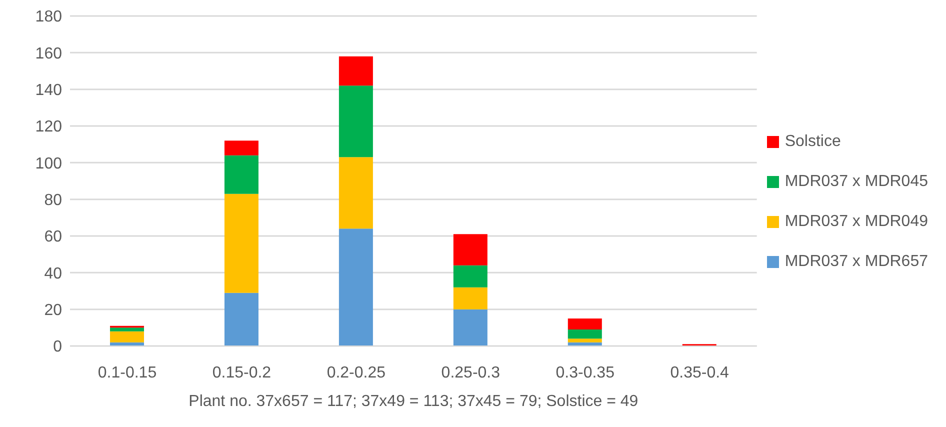 The height and width of the screenshot is (427, 946). I want to click on x-axis-title: Plant no. 37x657 = 117; 37x49 = 113; 37x45 = 79; Solstice = 49, so click(413, 401).